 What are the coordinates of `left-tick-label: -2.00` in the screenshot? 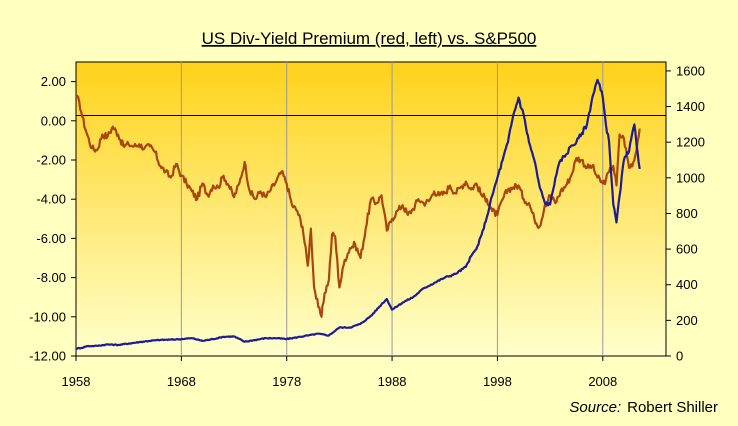 It's located at (51, 160).